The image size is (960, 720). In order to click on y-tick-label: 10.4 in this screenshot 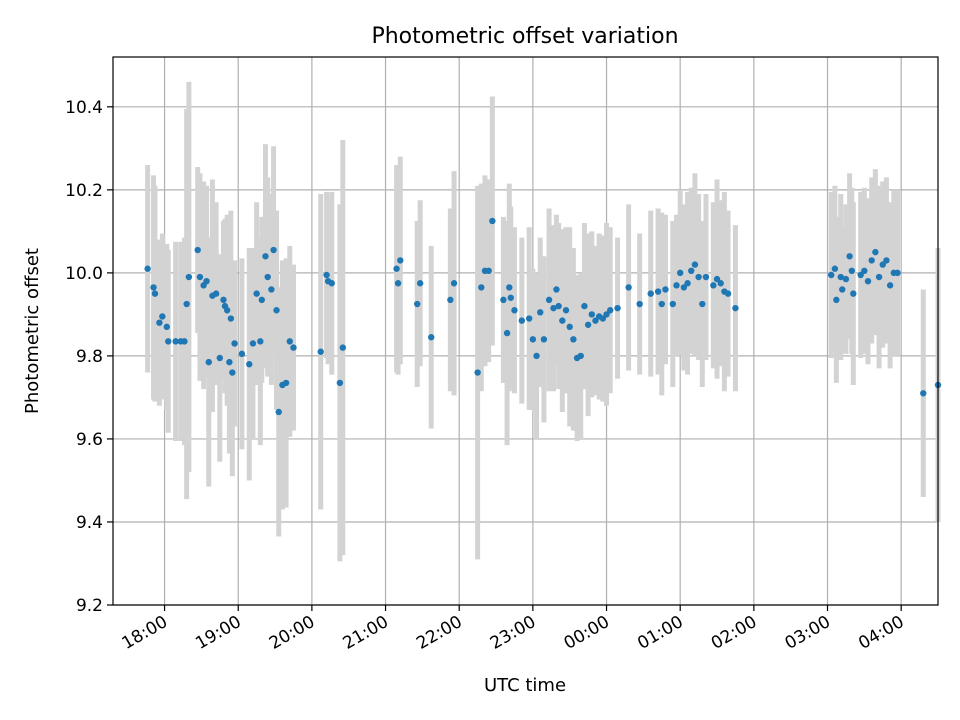, I will do `click(84, 108)`.